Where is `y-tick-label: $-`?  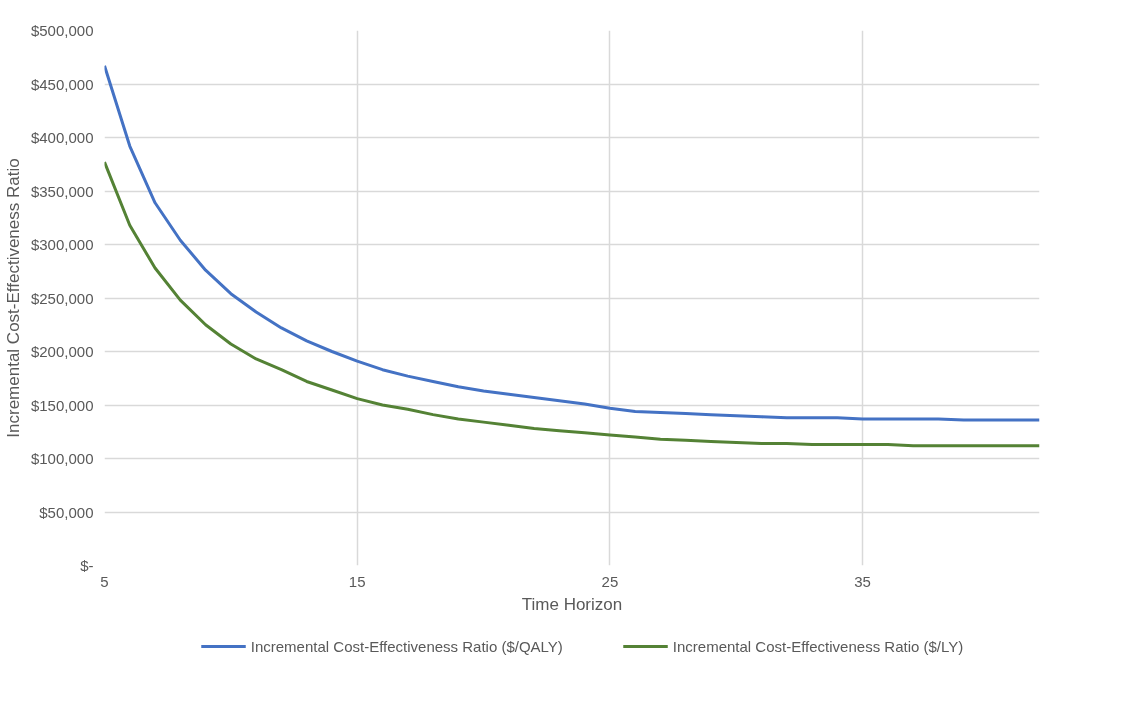
y-tick-label: $- is located at coordinates (87, 565).